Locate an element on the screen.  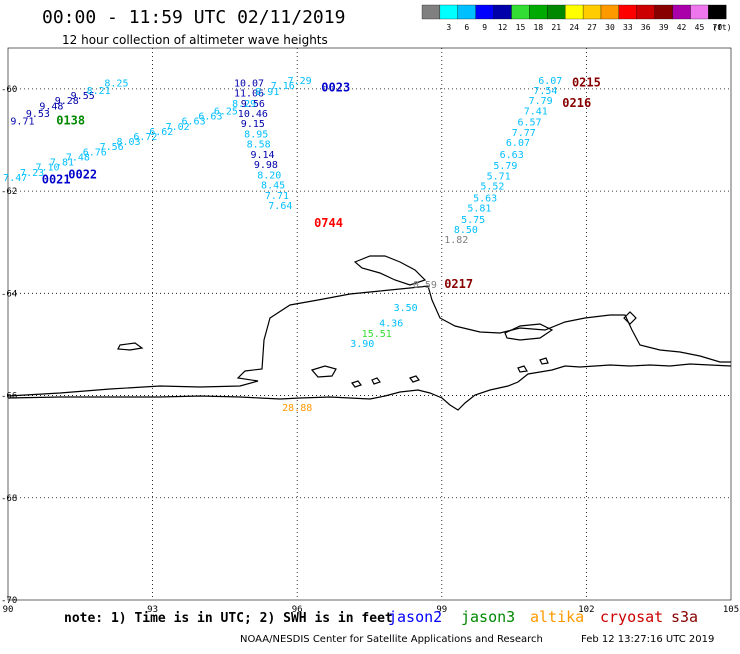
legend-tick-label: 21 is located at coordinates (556, 27).